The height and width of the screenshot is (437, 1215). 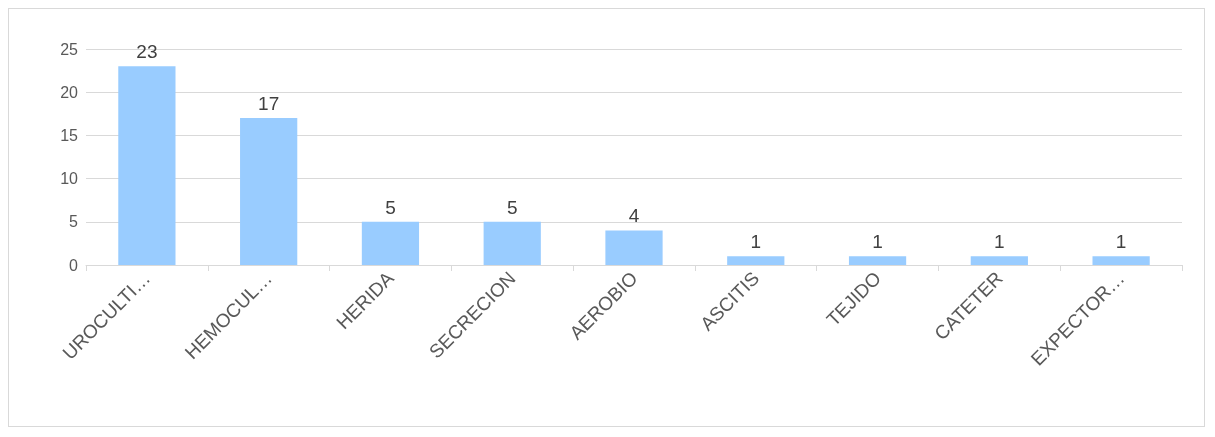 What do you see at coordinates (634, 216) in the screenshot?
I see `data-label: 4` at bounding box center [634, 216].